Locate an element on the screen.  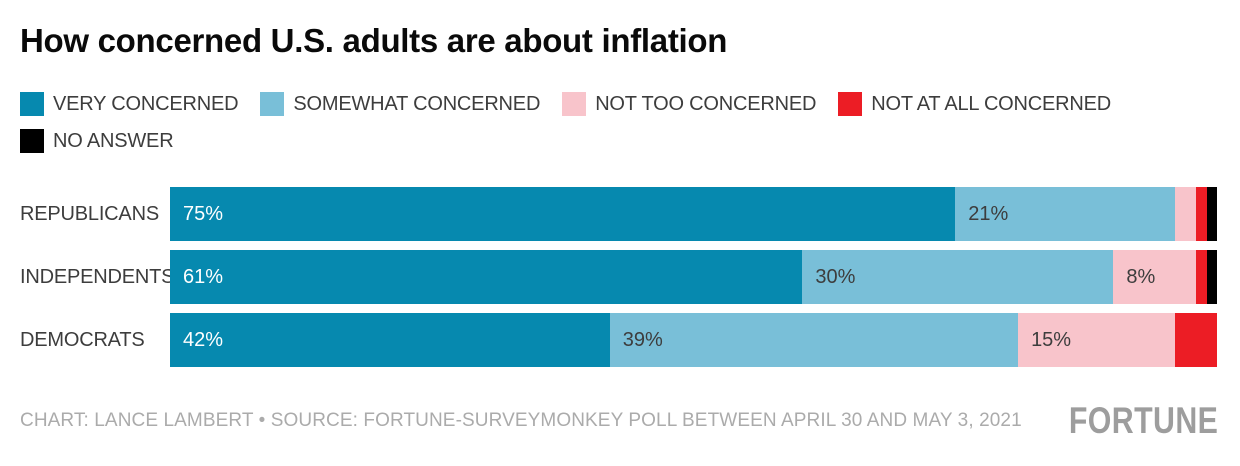
legend-item: SOMEWHAT CONCERNED is located at coordinates (400, 104).